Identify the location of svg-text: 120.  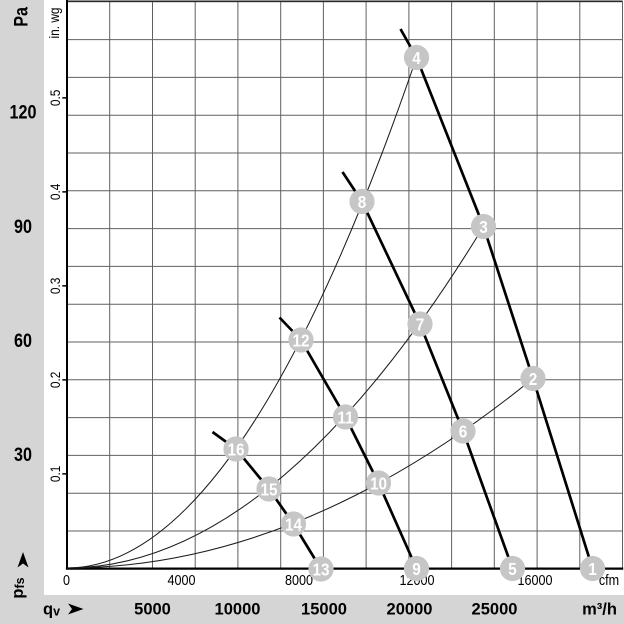
(23, 112).